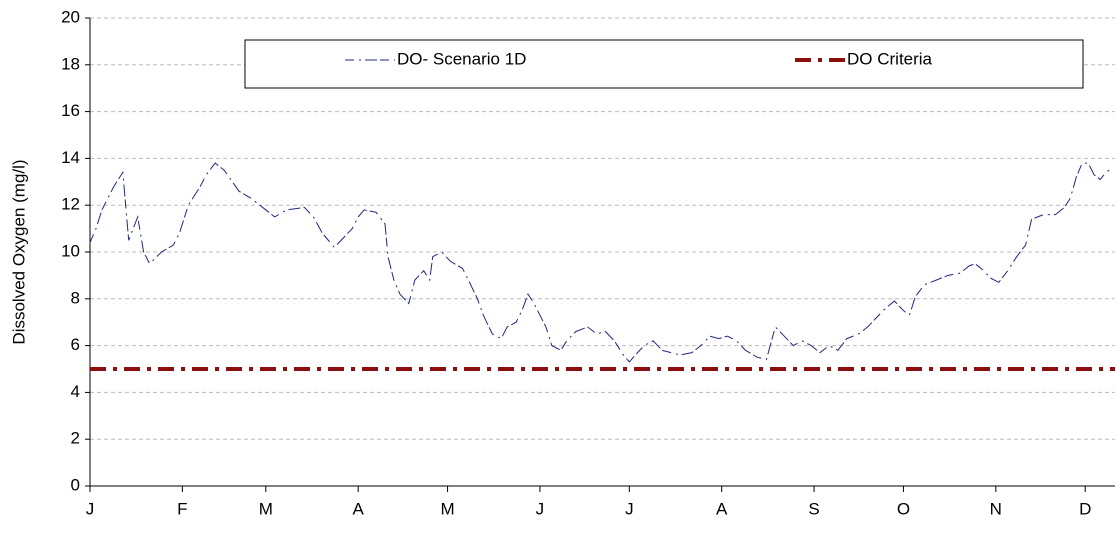  I want to click on y-tick-label: 16, so click(70, 110).